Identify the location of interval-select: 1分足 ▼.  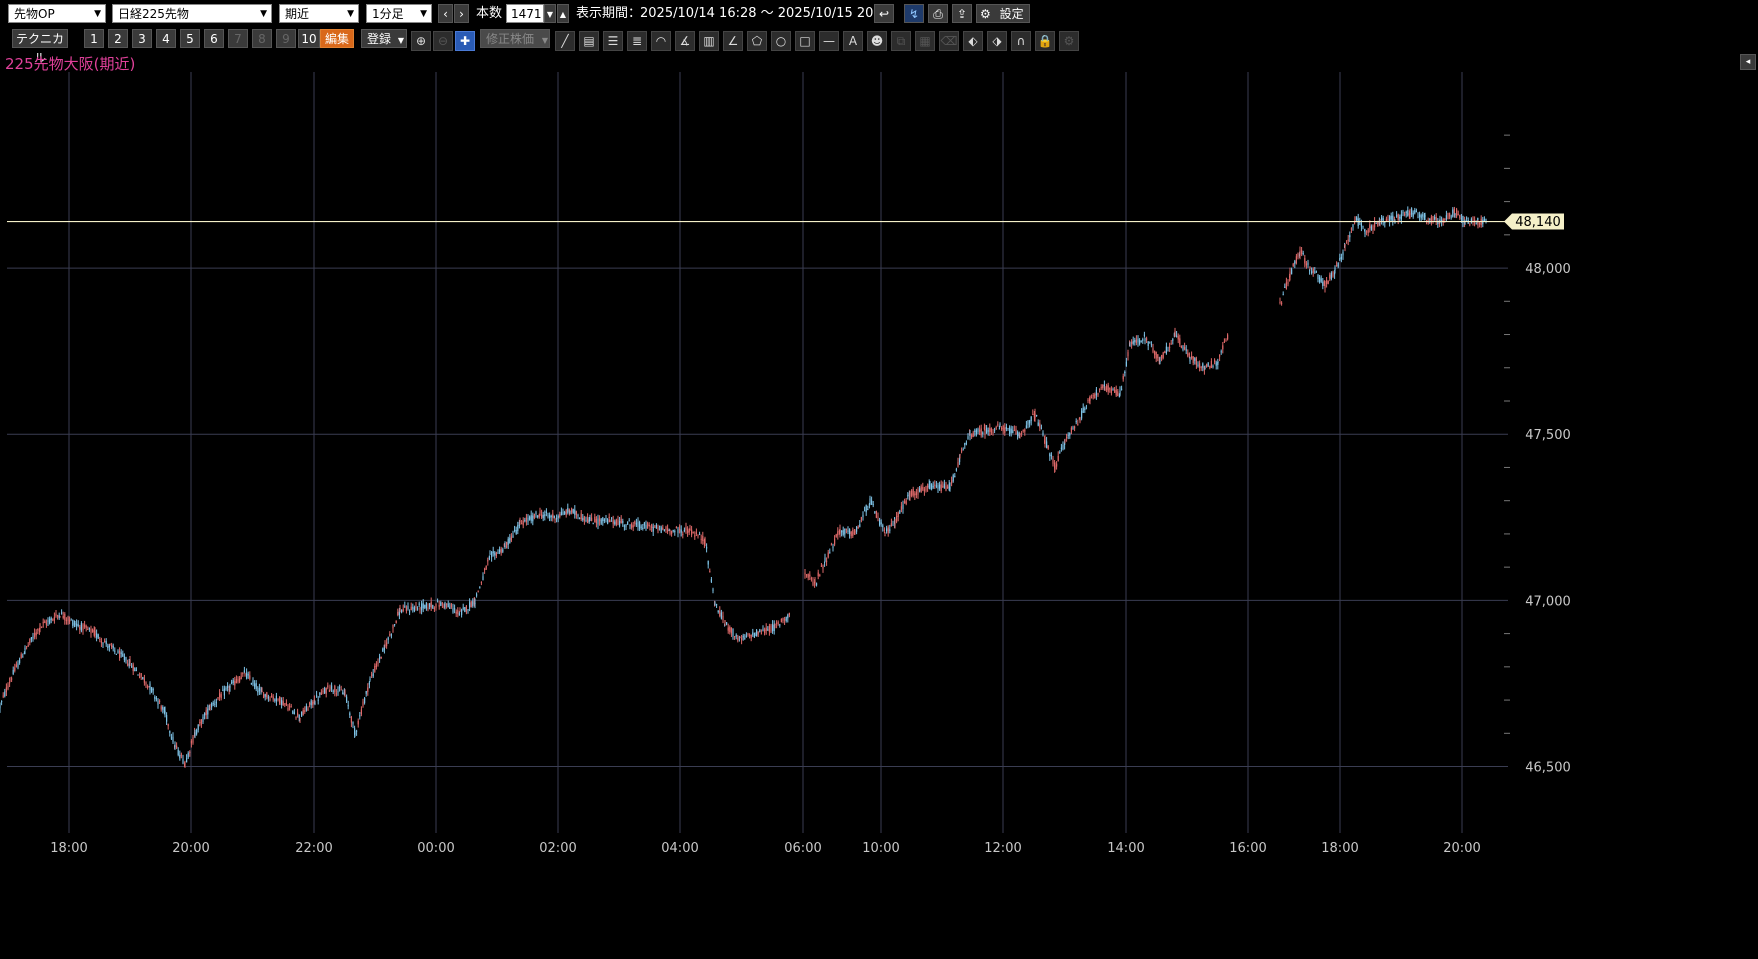
(399, 13).